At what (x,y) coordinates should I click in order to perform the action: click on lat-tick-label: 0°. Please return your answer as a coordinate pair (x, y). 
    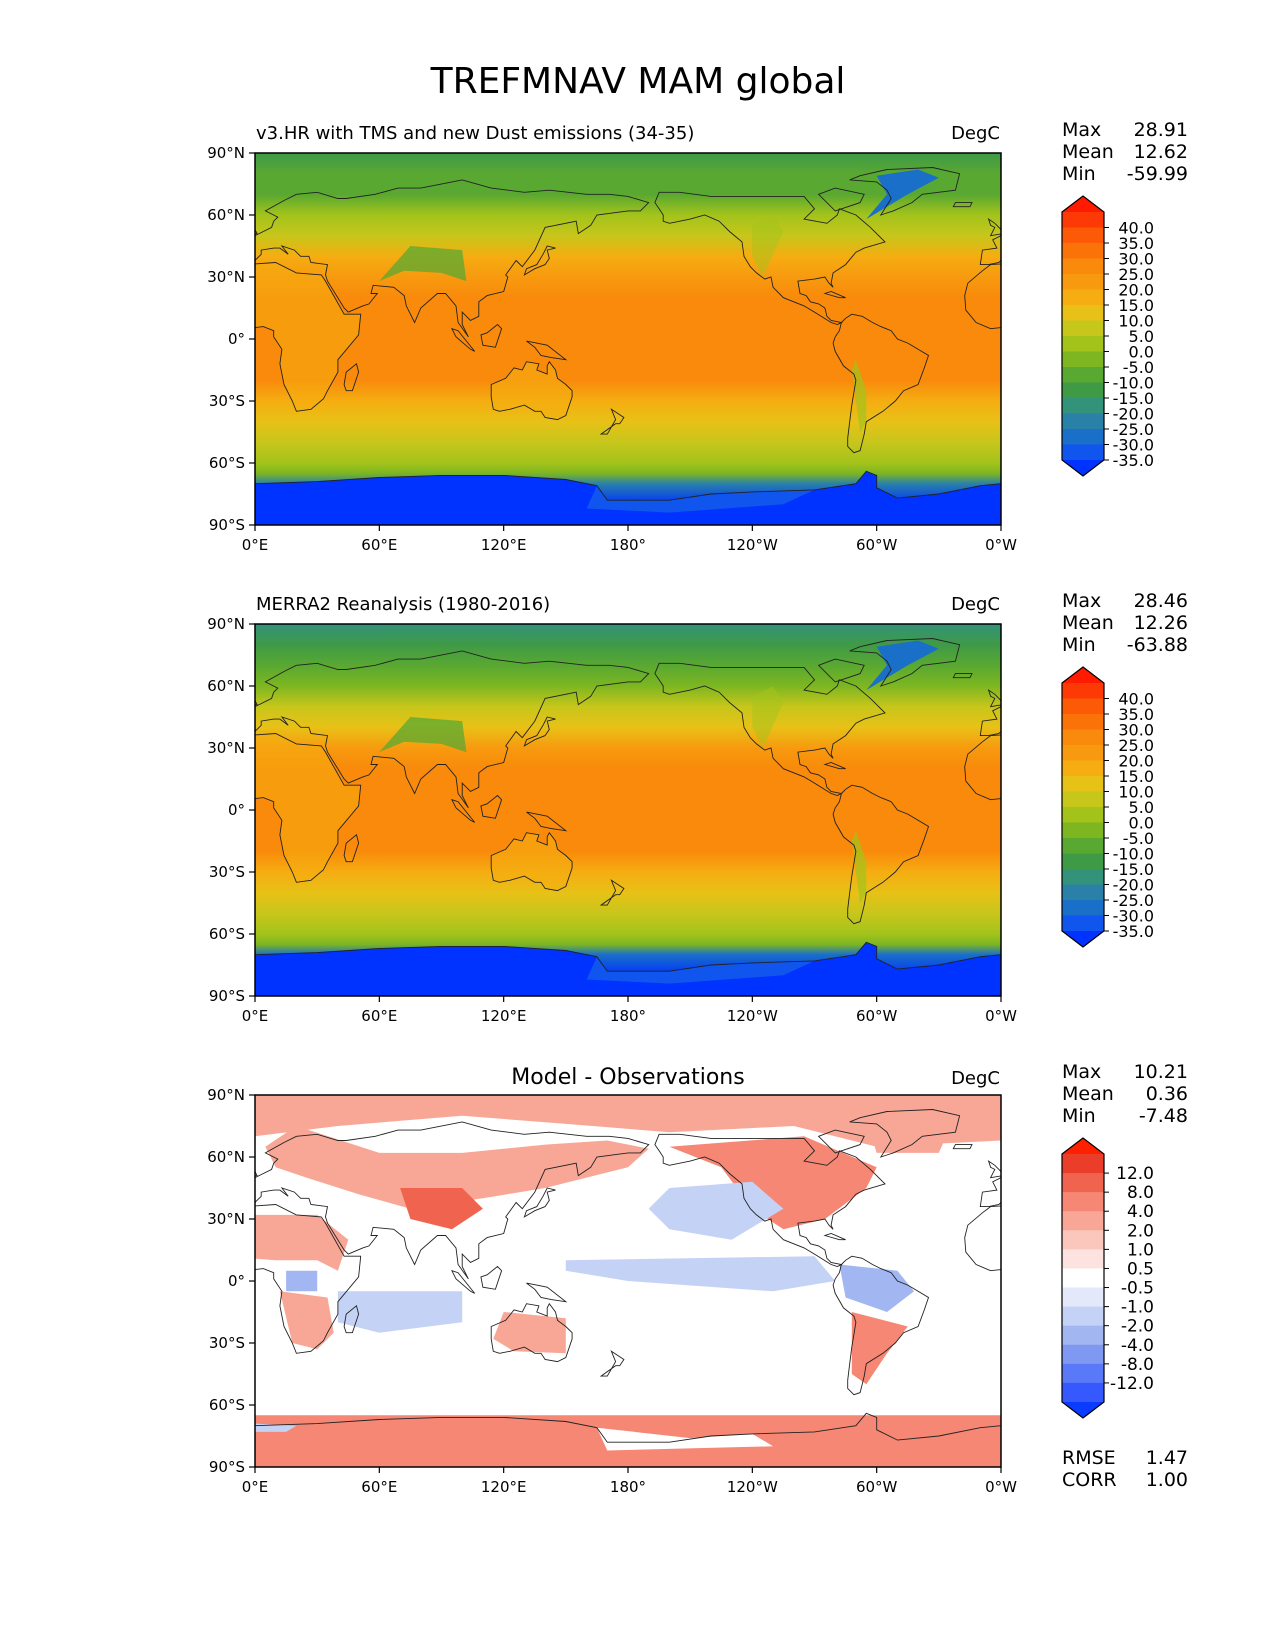
    Looking at the image, I should click on (236, 1281).